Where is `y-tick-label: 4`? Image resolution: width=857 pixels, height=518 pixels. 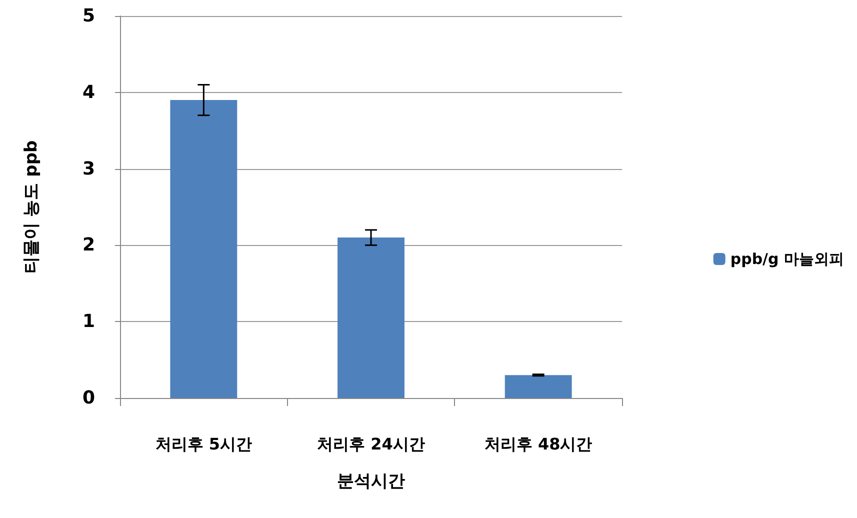 y-tick-label: 4 is located at coordinates (88, 92).